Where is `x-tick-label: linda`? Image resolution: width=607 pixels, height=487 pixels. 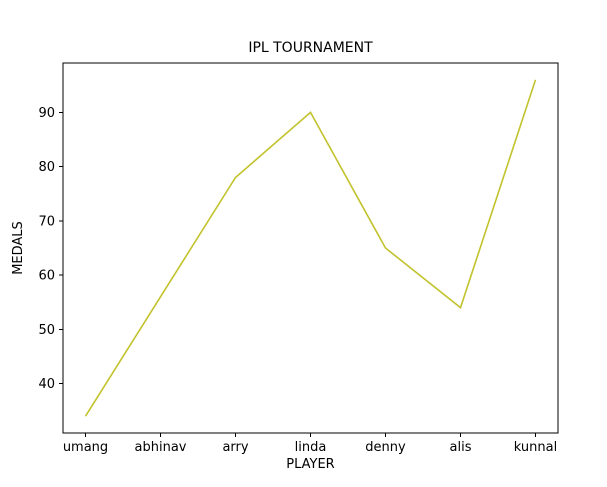 x-tick-label: linda is located at coordinates (311, 447).